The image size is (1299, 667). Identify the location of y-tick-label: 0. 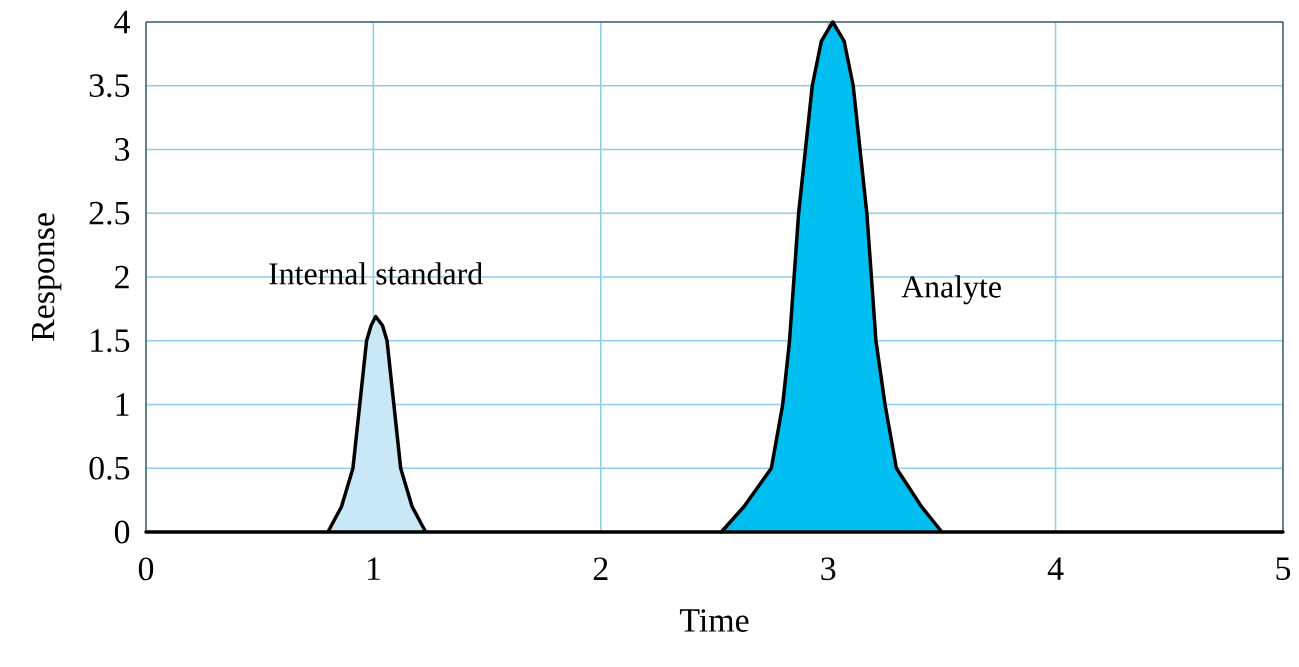
(122, 532).